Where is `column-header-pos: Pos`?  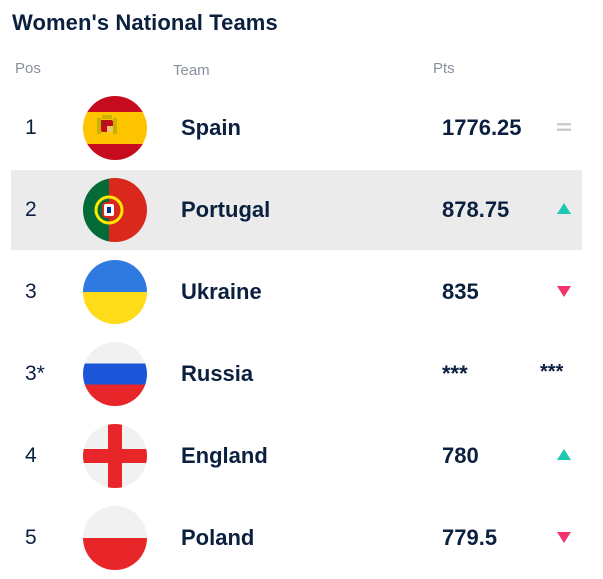 column-header-pos: Pos is located at coordinates (28, 68).